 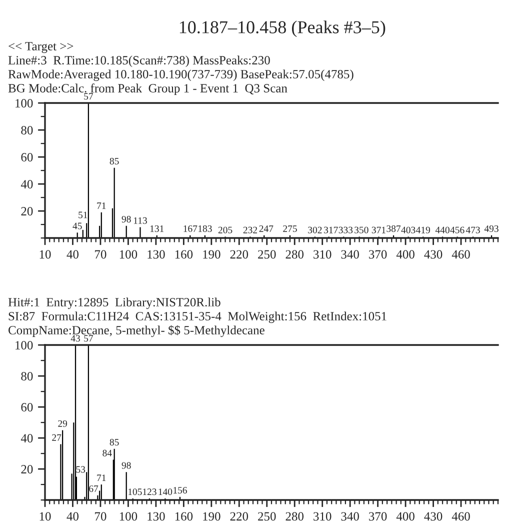 I want to click on text: CompName:Decane, 5-methyl- $$ 5-Methyldecane, so click(x=136, y=331).